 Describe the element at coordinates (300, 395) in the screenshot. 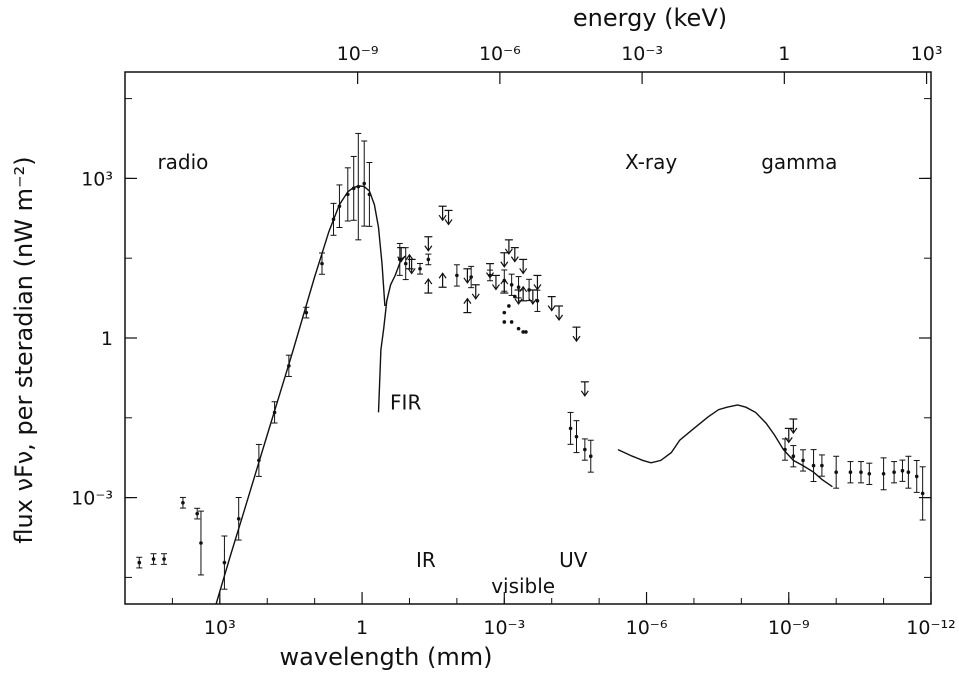

I see `cmb-model-line` at that location.